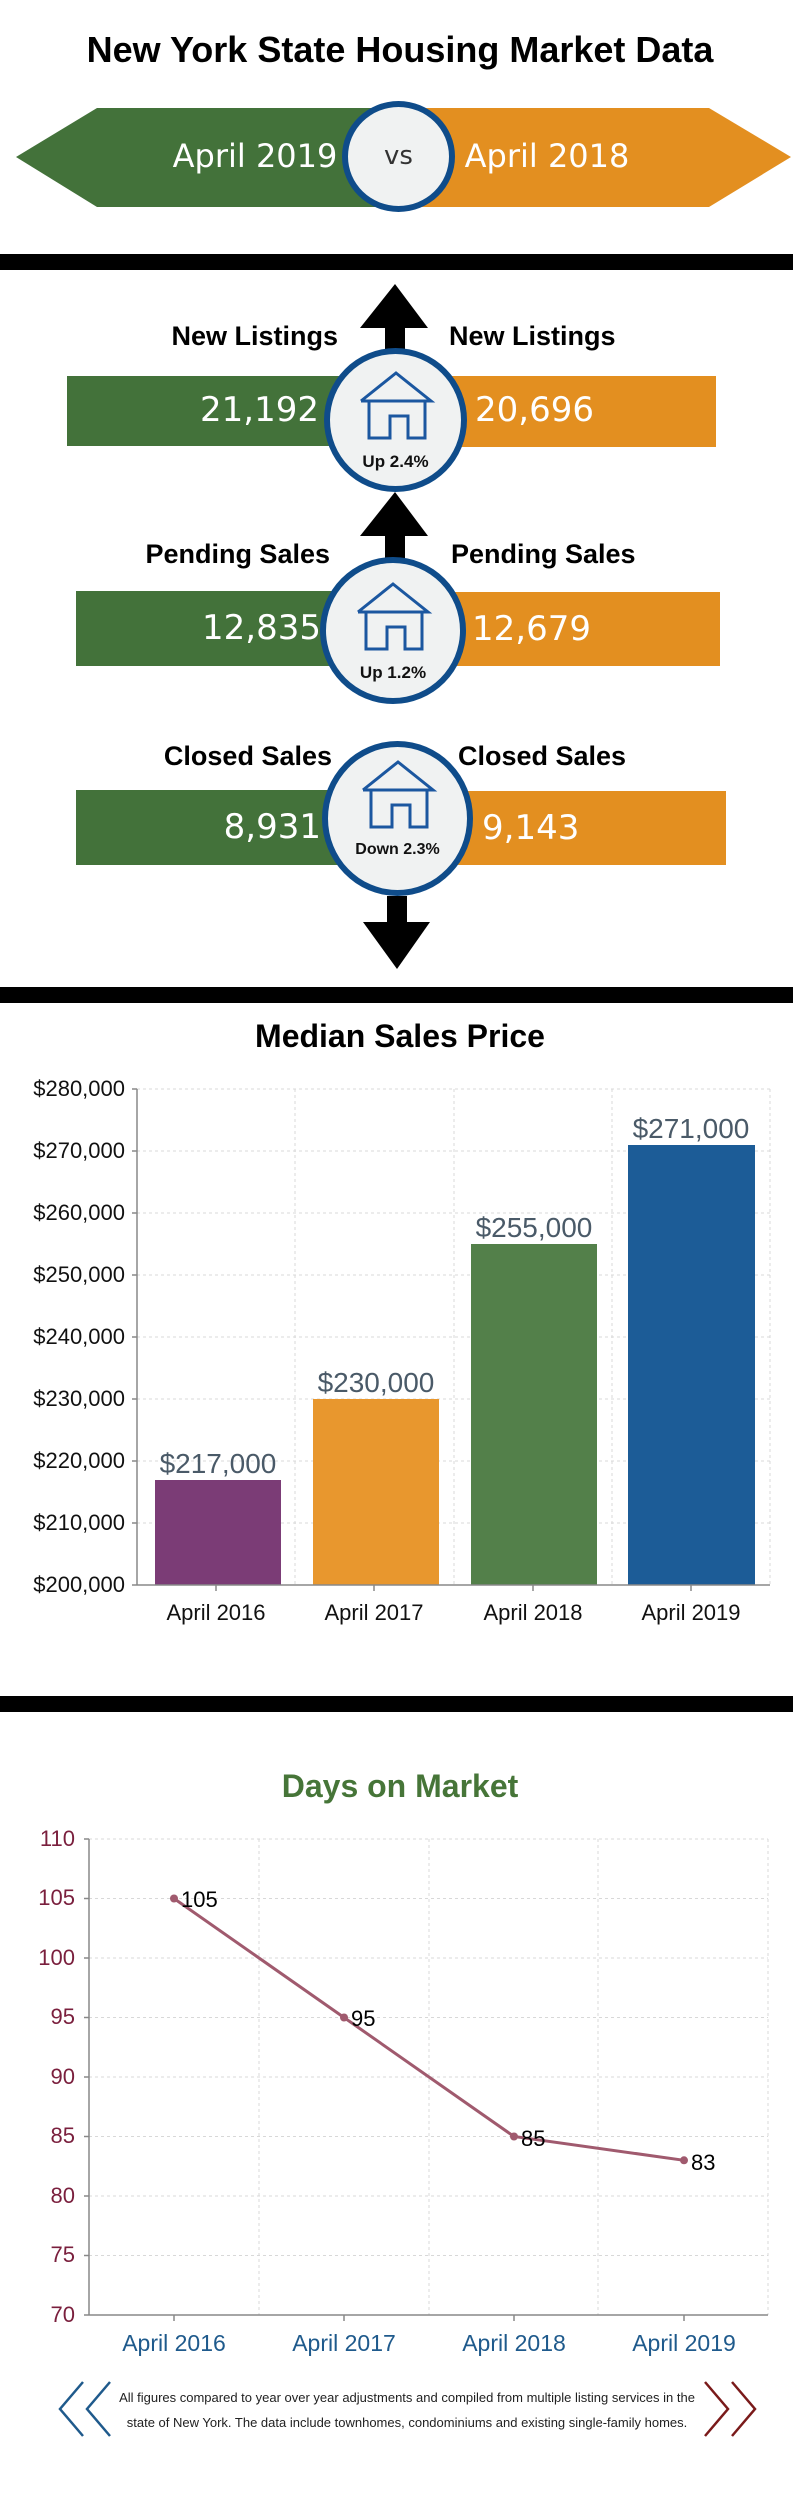  Describe the element at coordinates (259, 410) in the screenshot. I see `value-2019: 21,192` at that location.